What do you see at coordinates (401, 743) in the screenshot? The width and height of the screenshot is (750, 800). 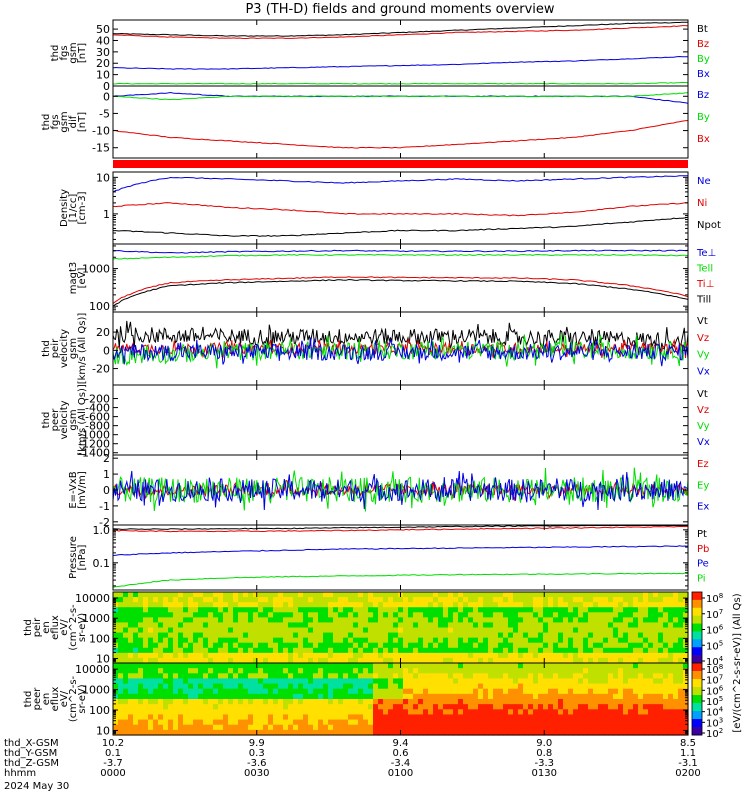 I see `x-row-value: 9.4` at bounding box center [401, 743].